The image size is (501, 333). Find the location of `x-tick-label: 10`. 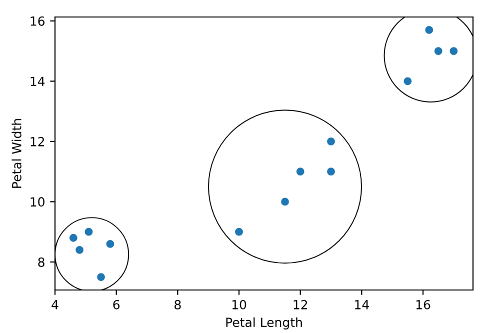

x-tick-label: 10 is located at coordinates (239, 305).